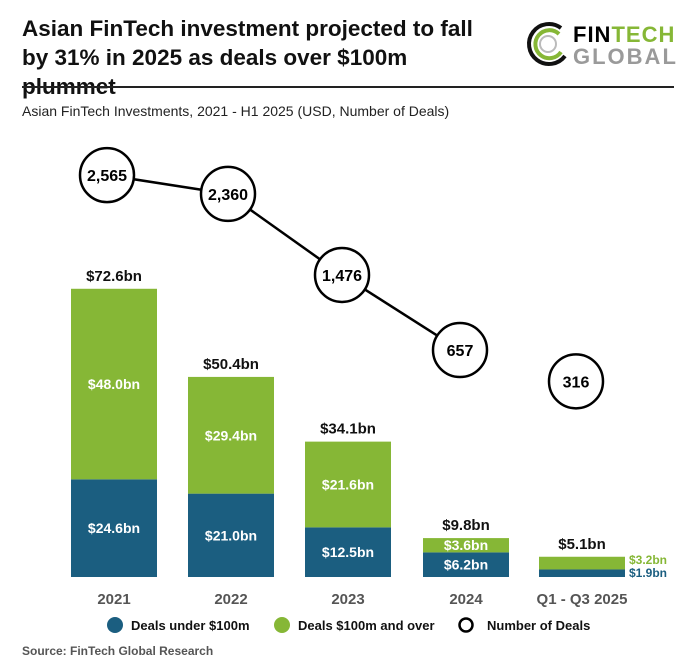  I want to click on bar-label-under: $21.0bn, so click(231, 535).